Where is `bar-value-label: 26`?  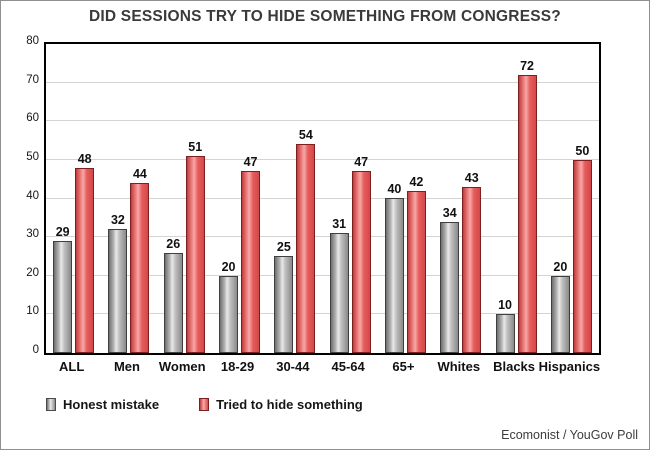
bar-value-label: 26 is located at coordinates (173, 244).